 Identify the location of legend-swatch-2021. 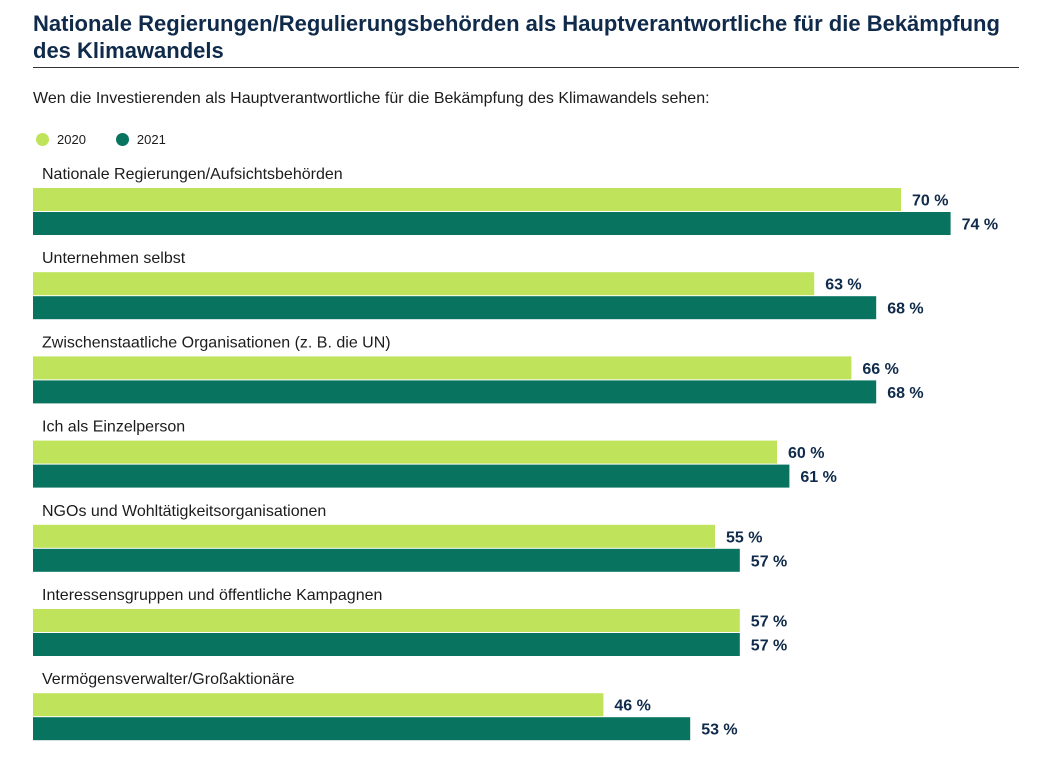
(122, 139).